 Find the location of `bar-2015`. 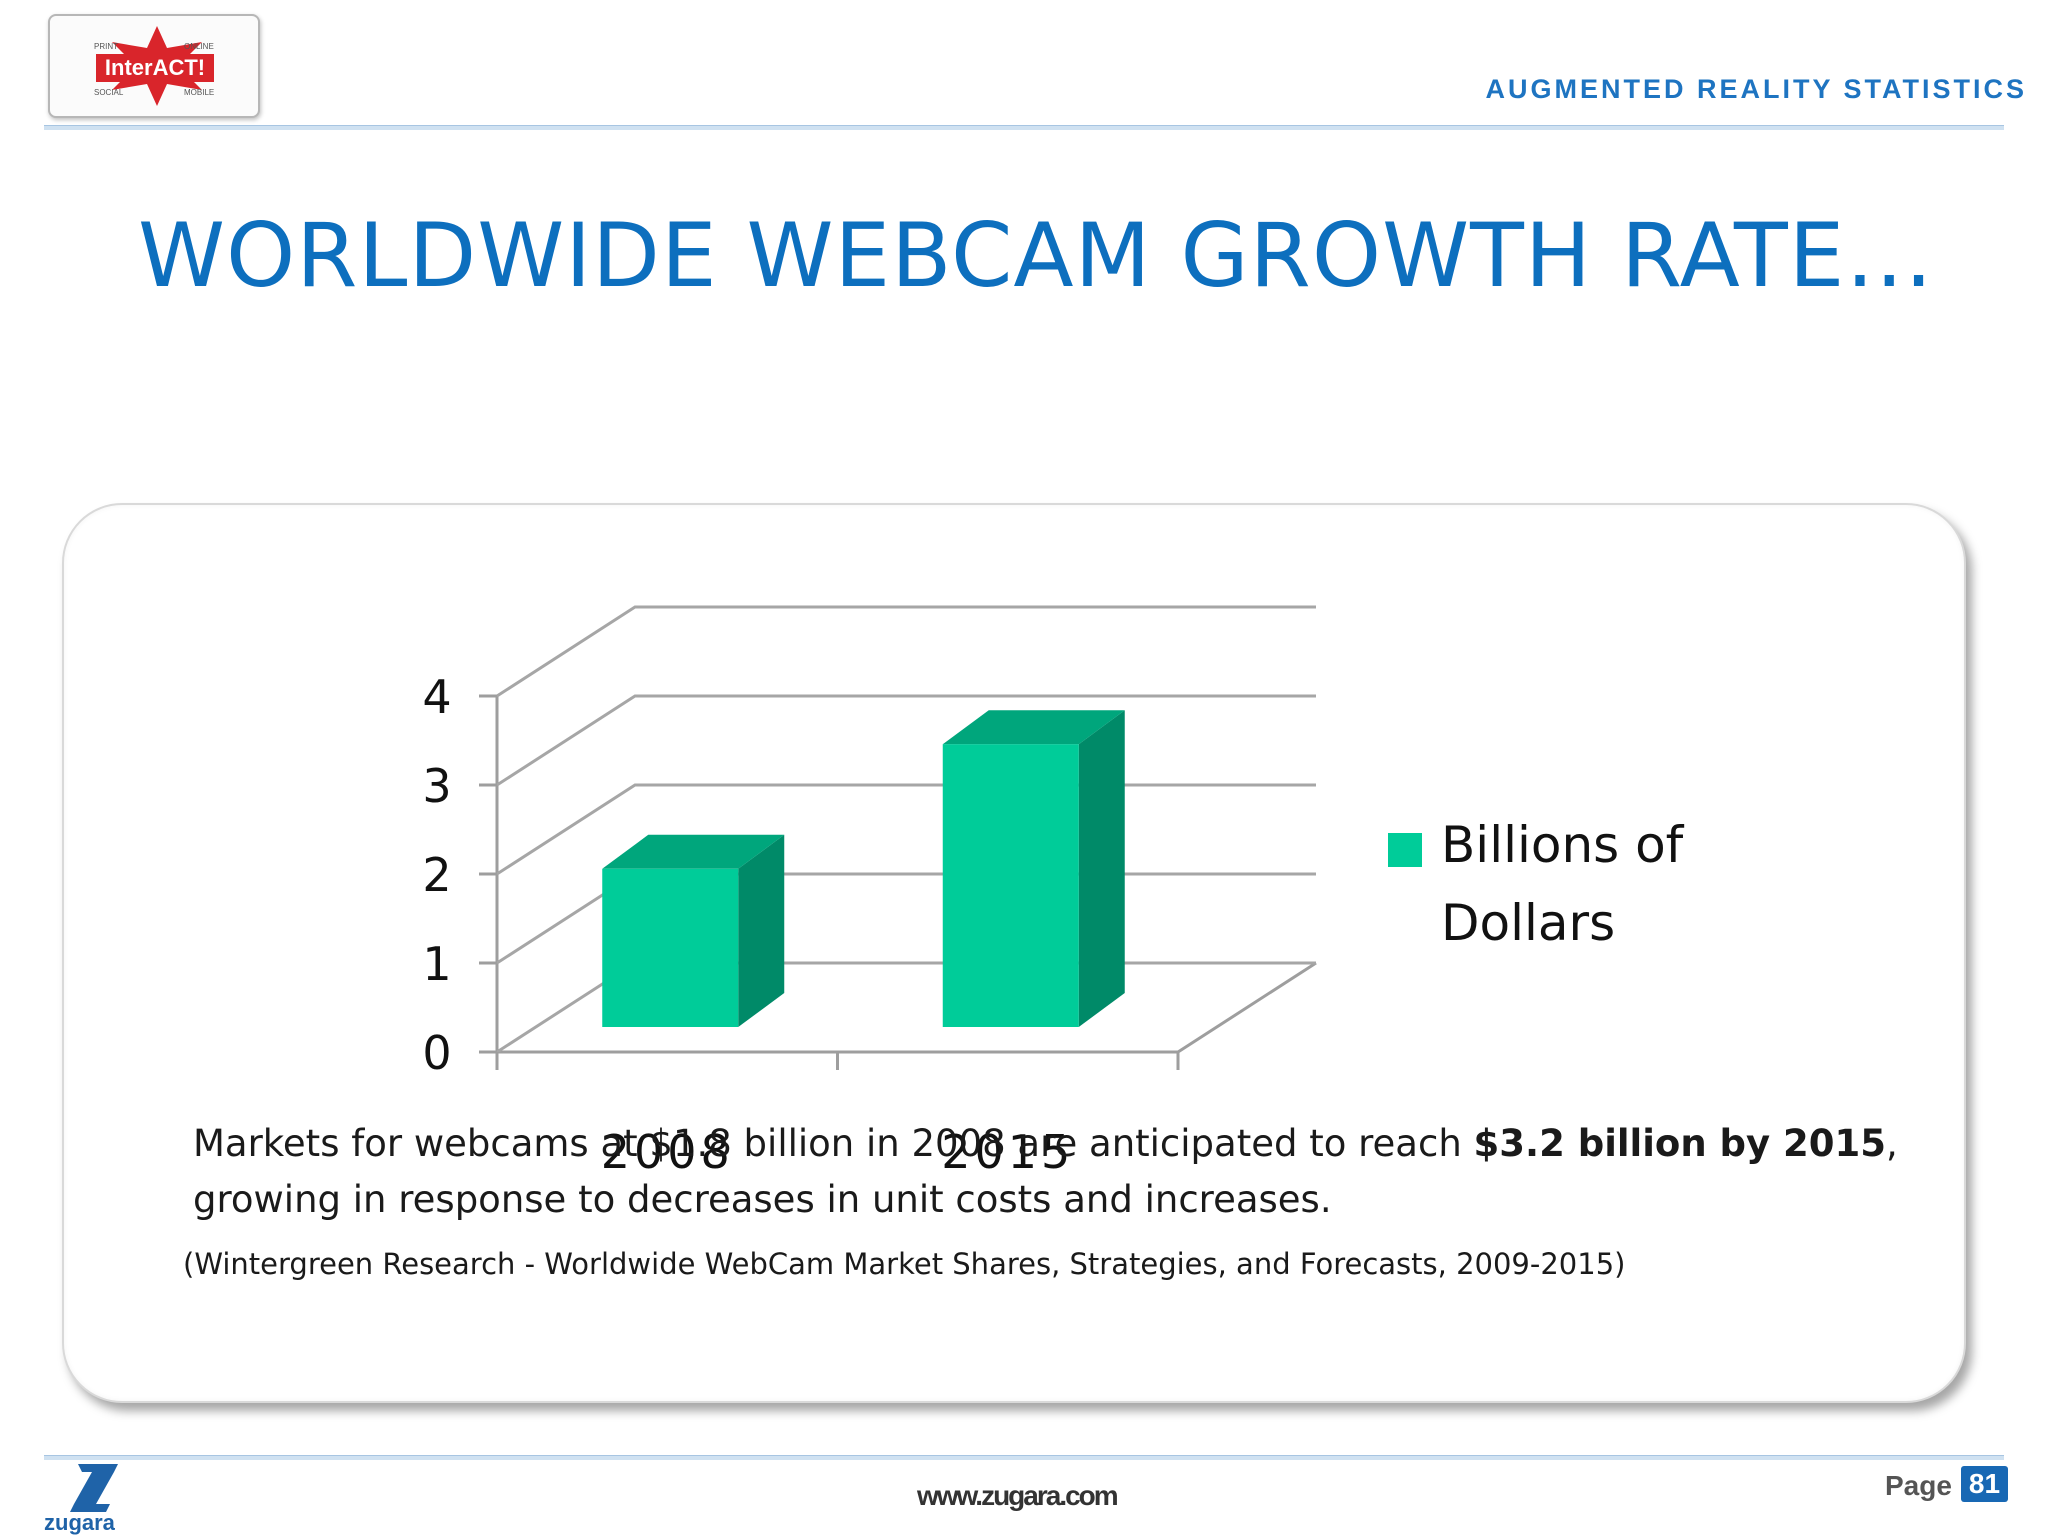

bar-2015 is located at coordinates (1010, 885).